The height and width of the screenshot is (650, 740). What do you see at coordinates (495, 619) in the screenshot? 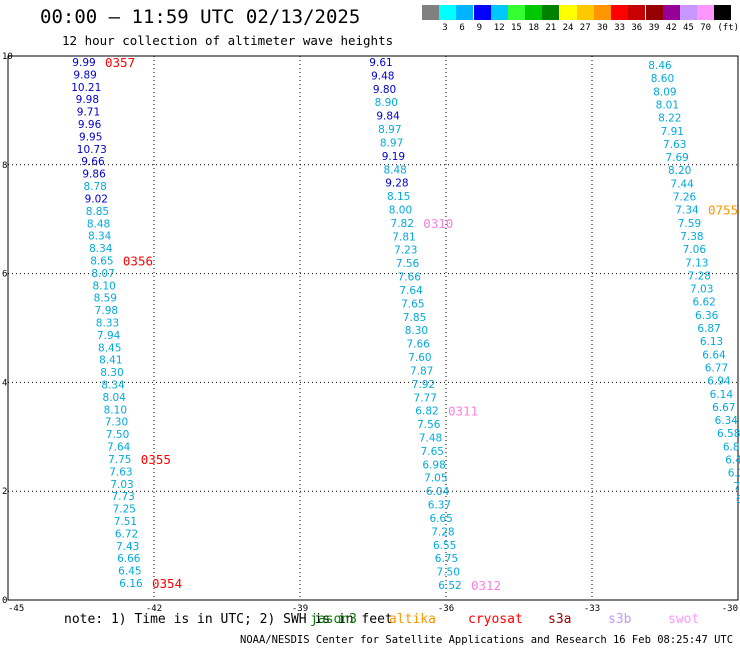
I see `satellite-name: cryosat` at bounding box center [495, 619].